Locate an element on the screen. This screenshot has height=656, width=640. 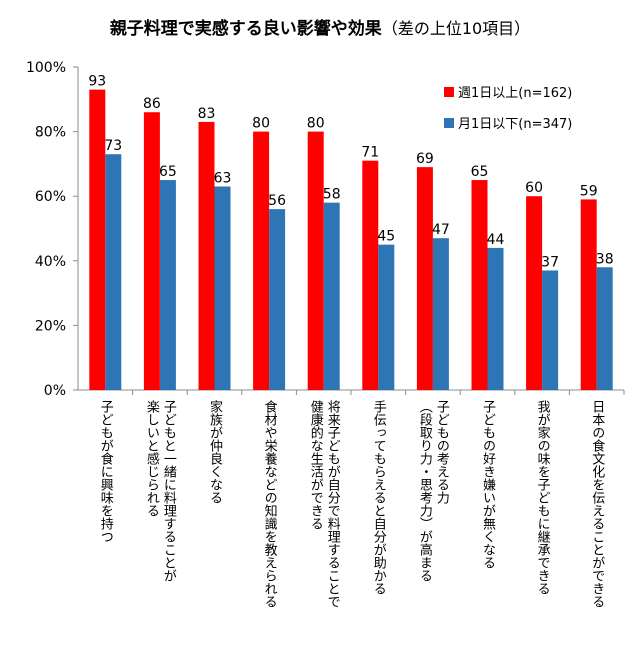
category-label: 我が家の味を子どもに継承できる is located at coordinates (543, 497).